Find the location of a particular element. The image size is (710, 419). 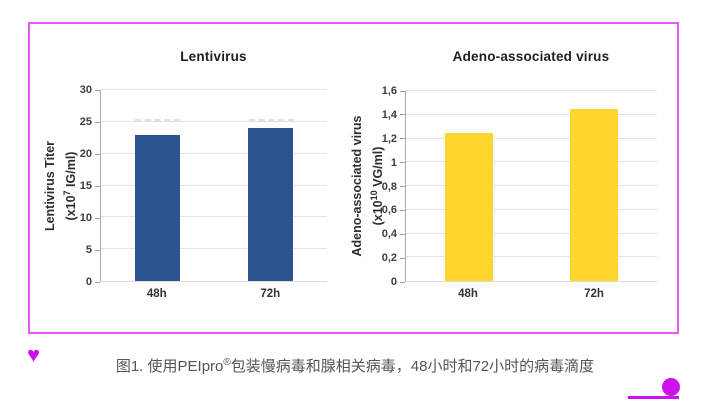

y-tick: 1,4 is located at coordinates (383, 115).